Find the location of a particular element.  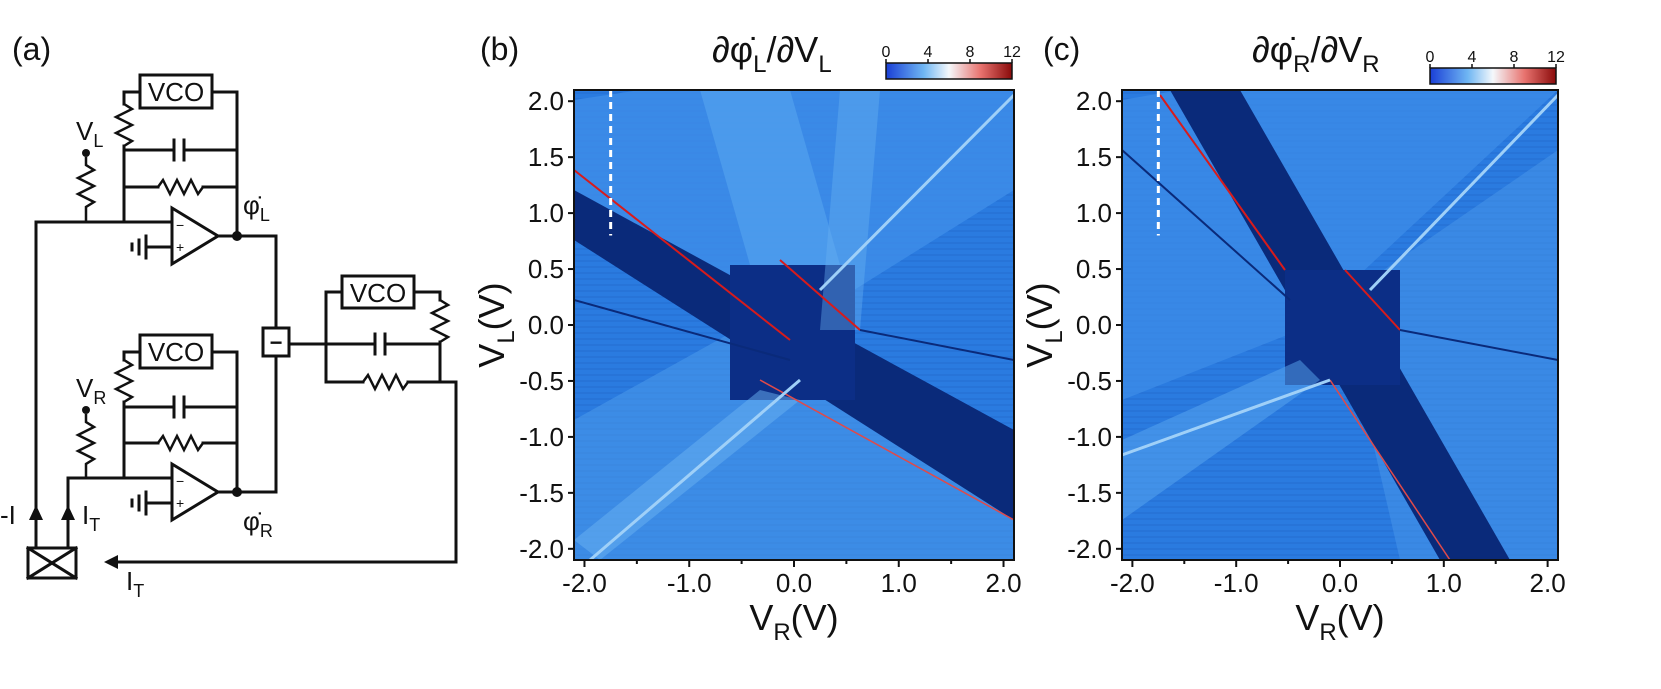

y-ticks-c: 2.0 1.5 1.0 0.5 0.0 -0.5 -1.0 -1.5 -2.0 is located at coordinates (1094, 325).